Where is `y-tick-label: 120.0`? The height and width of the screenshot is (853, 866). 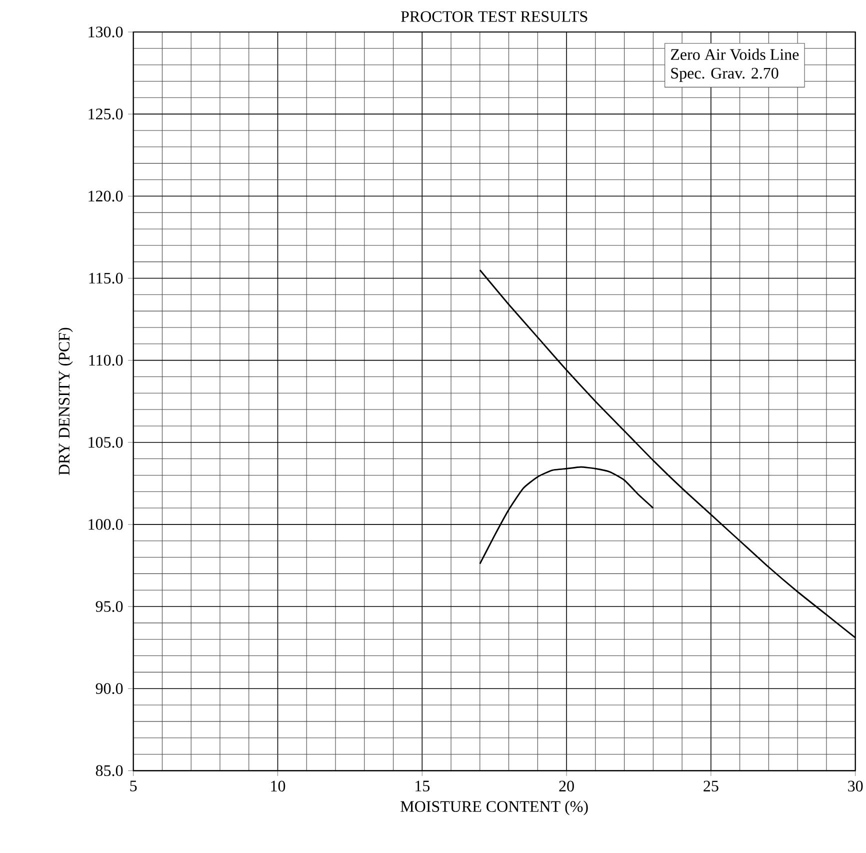
y-tick-label: 120.0 is located at coordinates (105, 196).